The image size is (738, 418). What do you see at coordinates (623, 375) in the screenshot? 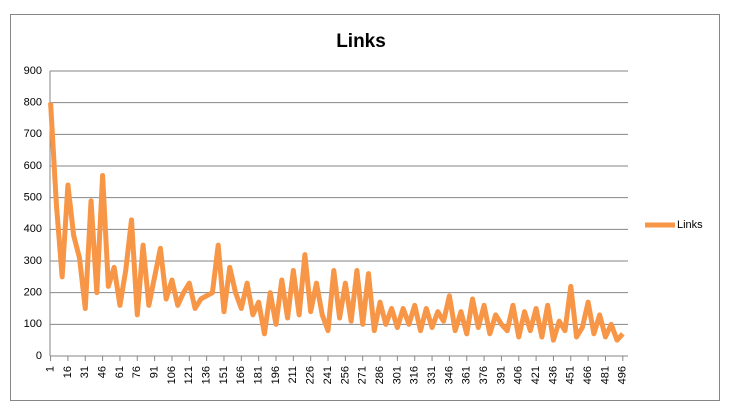
I see `x-tick-label: 496` at bounding box center [623, 375].